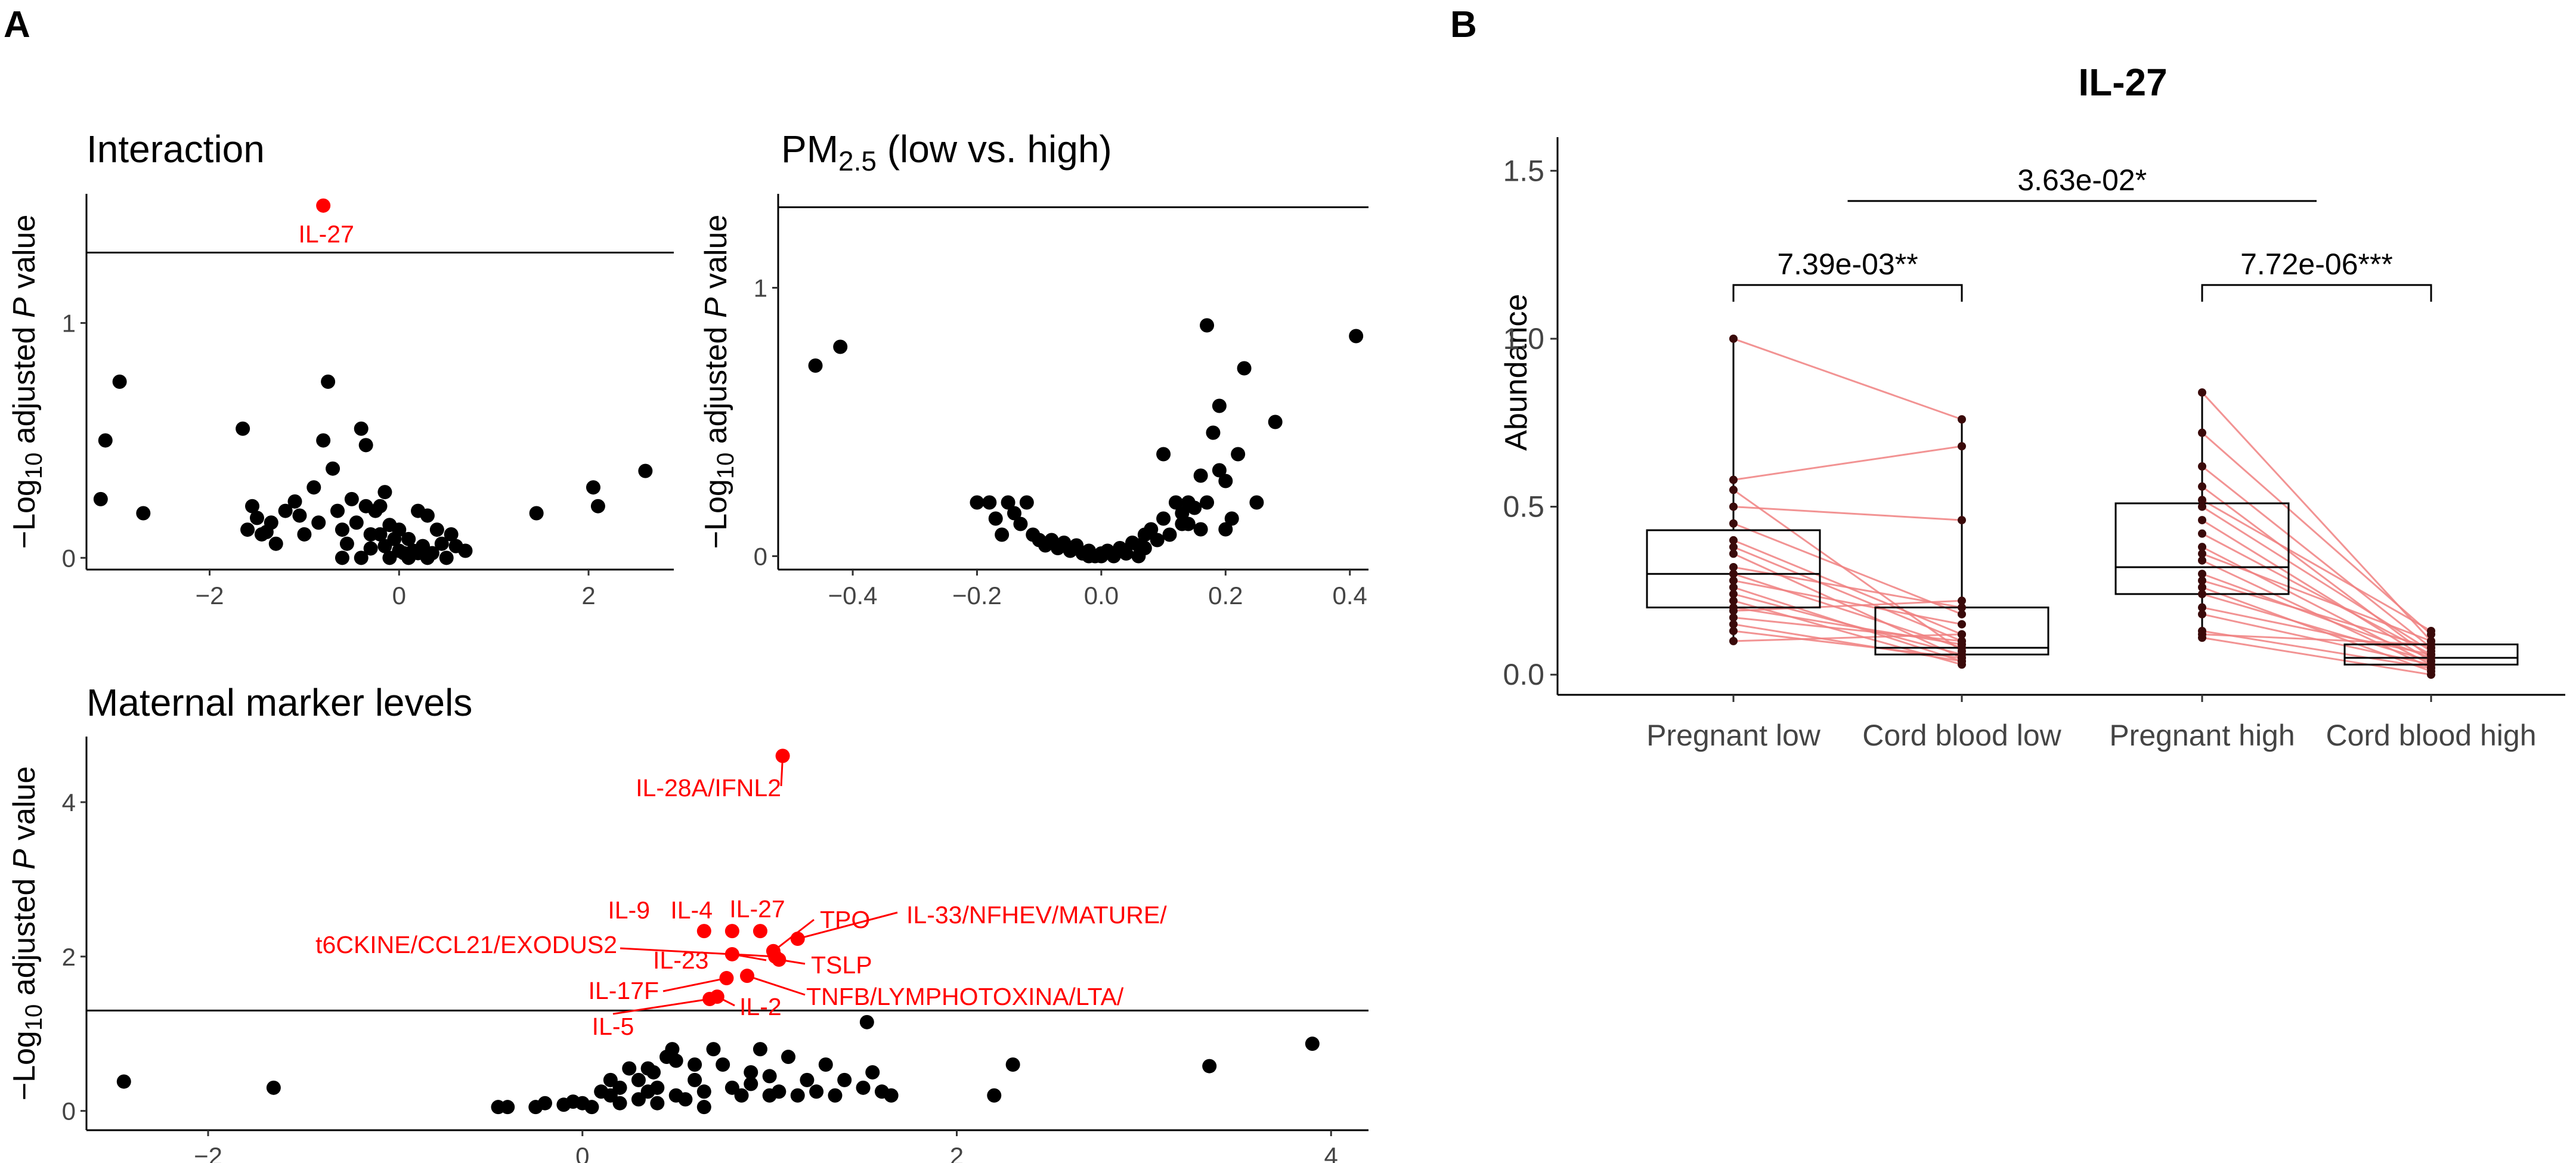  What do you see at coordinates (1848, 264) in the screenshot?
I see `significance-label: 7.39e-03**` at bounding box center [1848, 264].